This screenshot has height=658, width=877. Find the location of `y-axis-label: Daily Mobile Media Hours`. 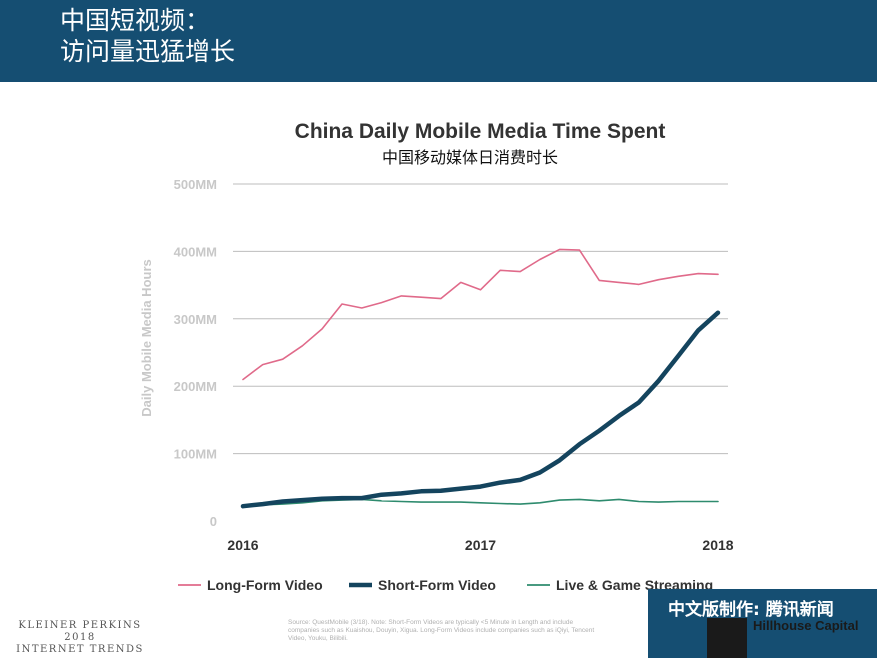

y-axis-label: Daily Mobile Media Hours is located at coordinates (146, 337).